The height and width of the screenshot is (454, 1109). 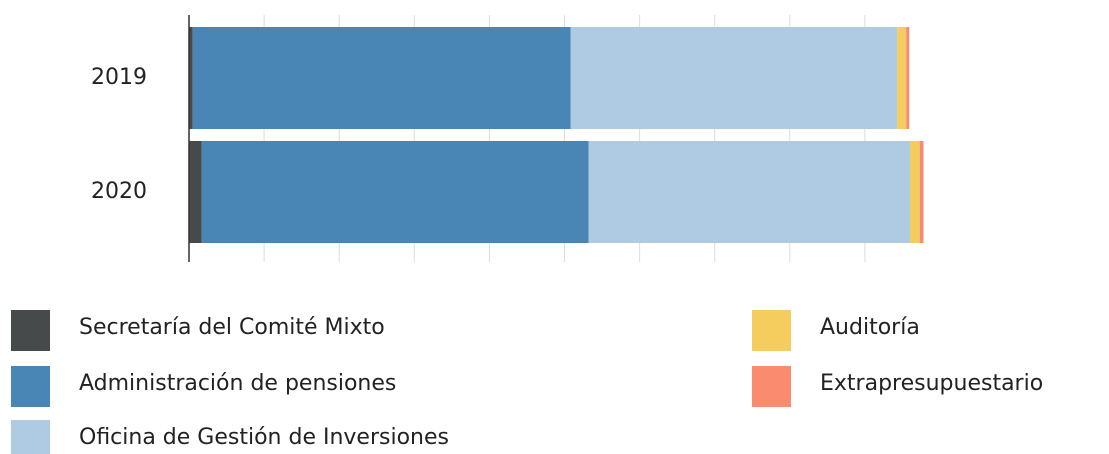 What do you see at coordinates (870, 327) in the screenshot?
I see `legend-label: Auditoría` at bounding box center [870, 327].